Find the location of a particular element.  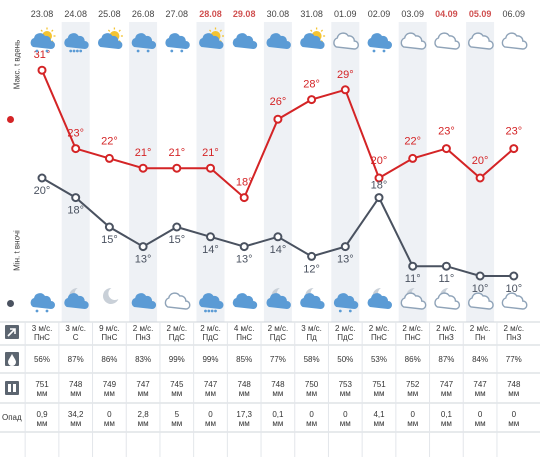

pressure-value: 745 is located at coordinates (177, 384).